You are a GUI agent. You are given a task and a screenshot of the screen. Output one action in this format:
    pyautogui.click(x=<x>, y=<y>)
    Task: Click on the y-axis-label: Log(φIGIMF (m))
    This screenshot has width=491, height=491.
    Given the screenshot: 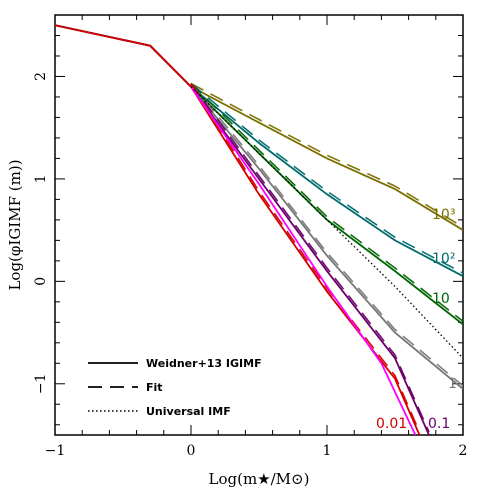 What is the action you would take?
    pyautogui.click(x=15, y=224)
    